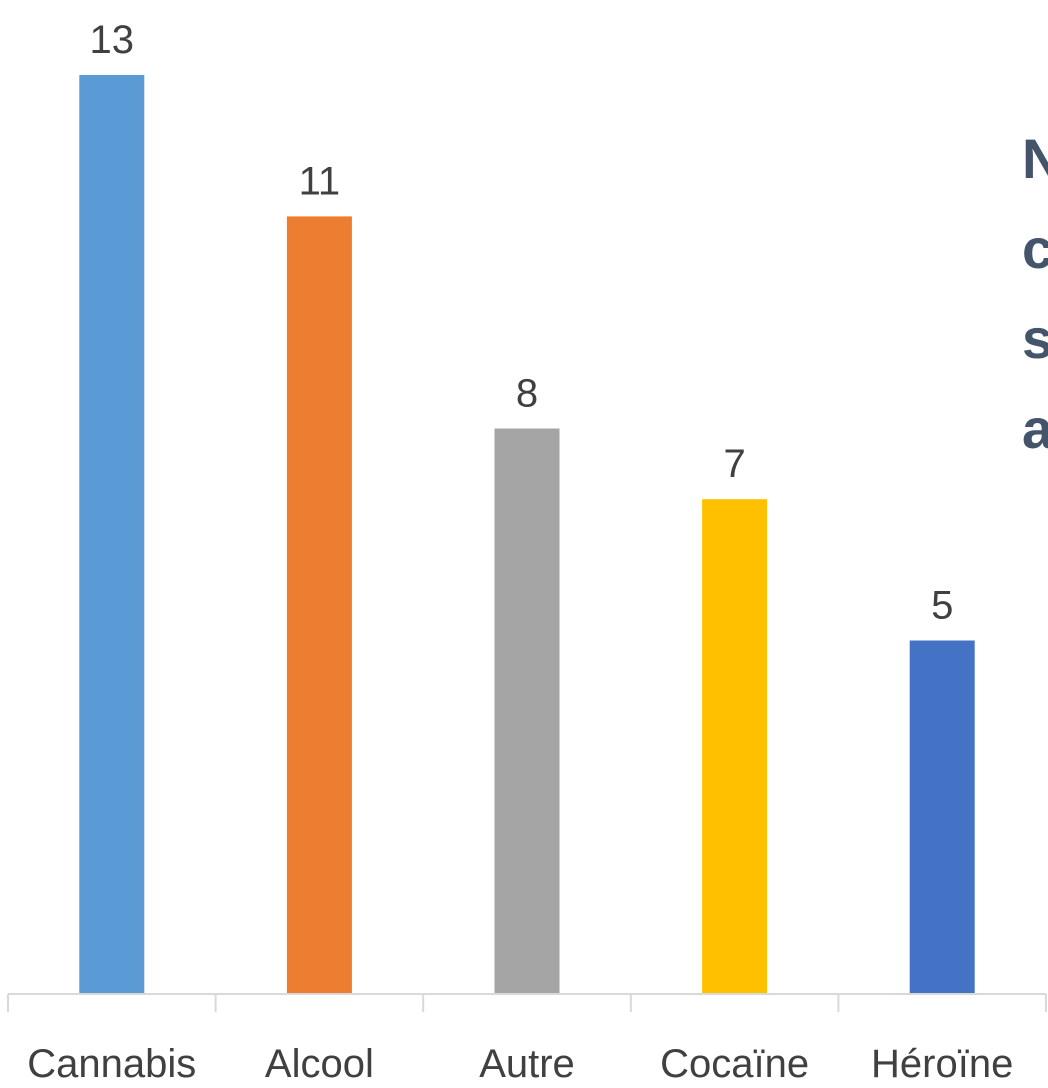 The height and width of the screenshot is (1088, 1048). What do you see at coordinates (527, 1003) in the screenshot?
I see `x-axis-ticks` at bounding box center [527, 1003].